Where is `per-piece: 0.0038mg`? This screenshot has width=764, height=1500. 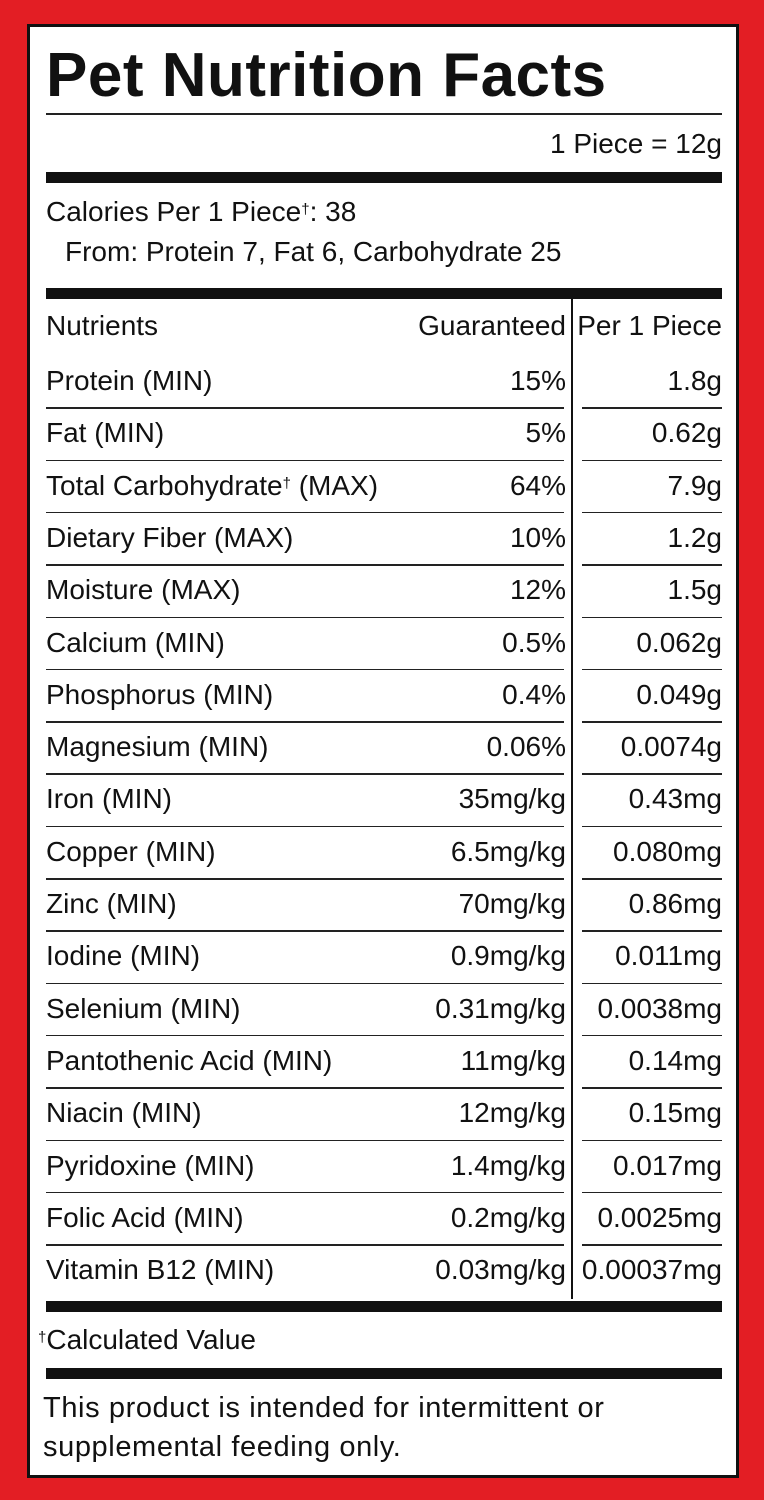
per-piece: 0.0038mg is located at coordinates (659, 1008).